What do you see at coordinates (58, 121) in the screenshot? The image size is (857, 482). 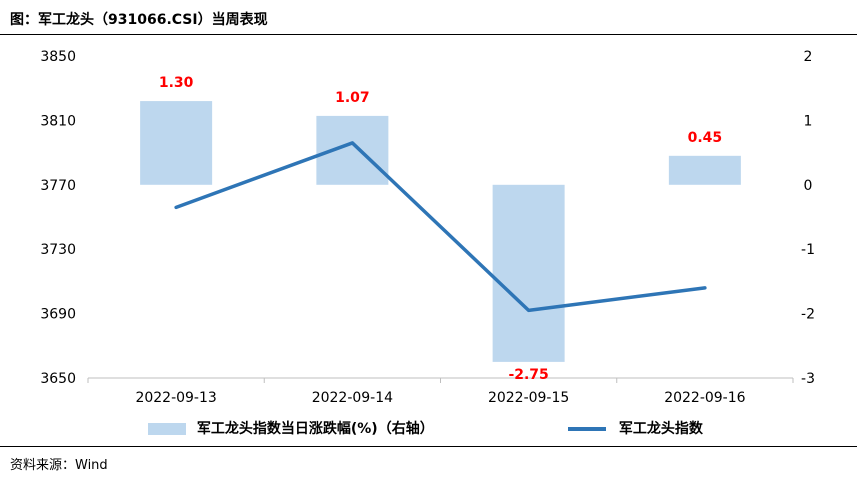 I see `y-left-tick-label: 3810` at bounding box center [58, 121].